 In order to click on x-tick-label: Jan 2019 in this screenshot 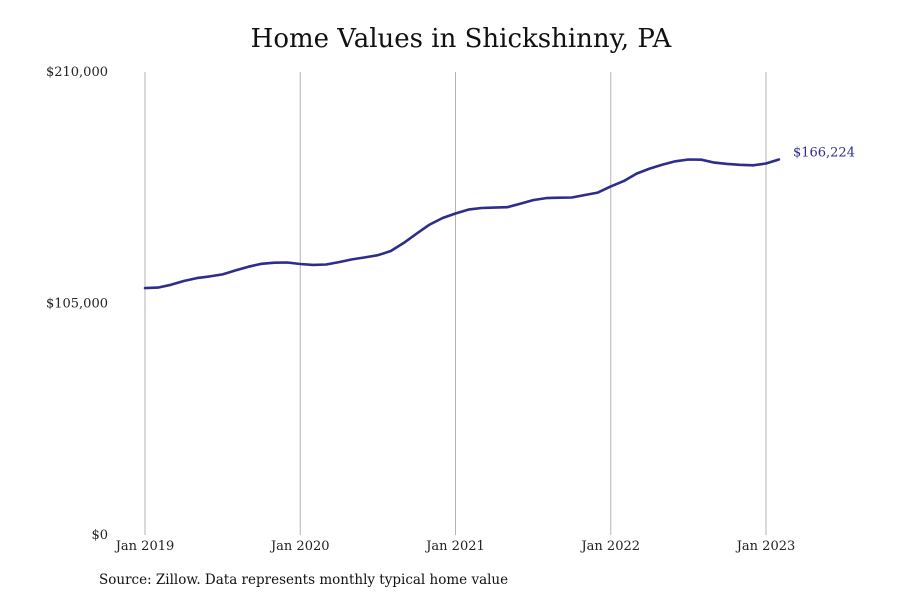, I will do `click(144, 546)`.